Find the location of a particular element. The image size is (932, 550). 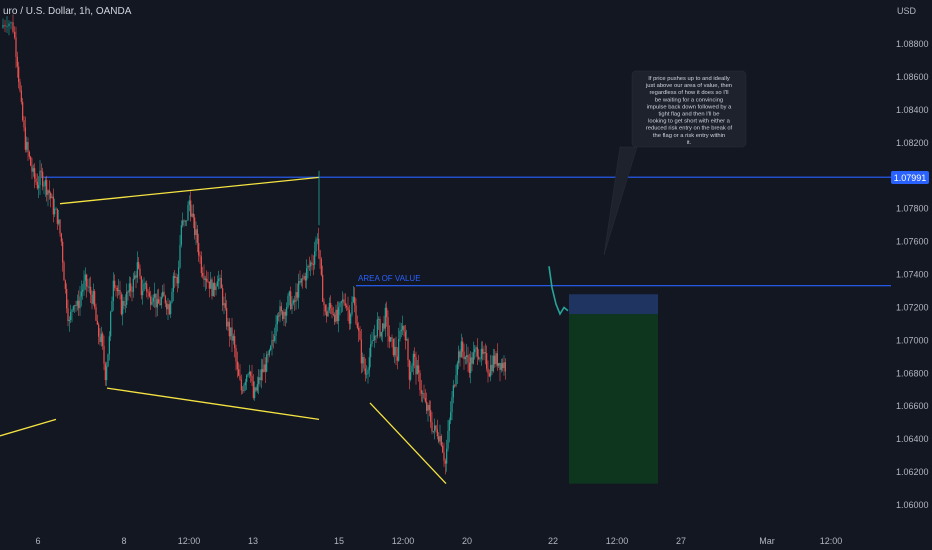

area-of-value-label: AREA OF VALUE is located at coordinates (389, 278).